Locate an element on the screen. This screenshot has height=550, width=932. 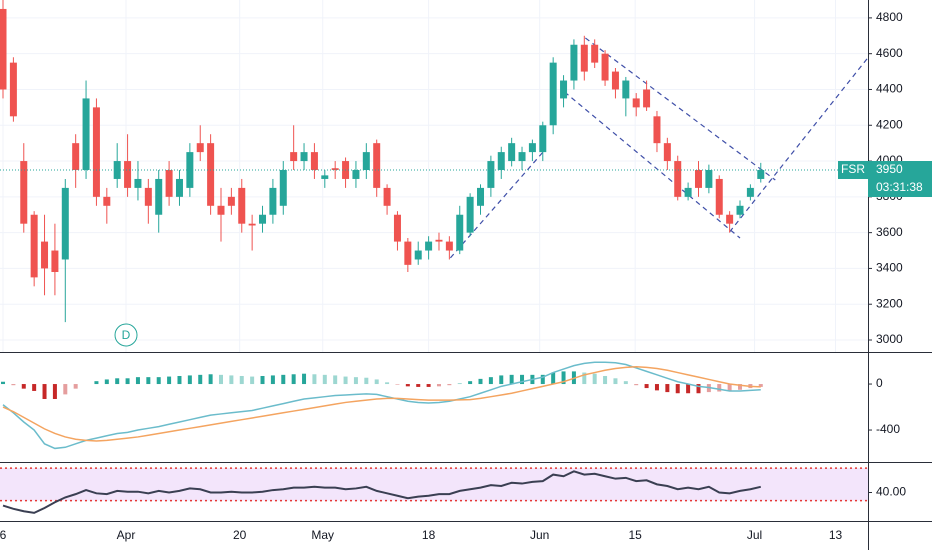
x-tick-label: Jun is located at coordinates (539, 535).